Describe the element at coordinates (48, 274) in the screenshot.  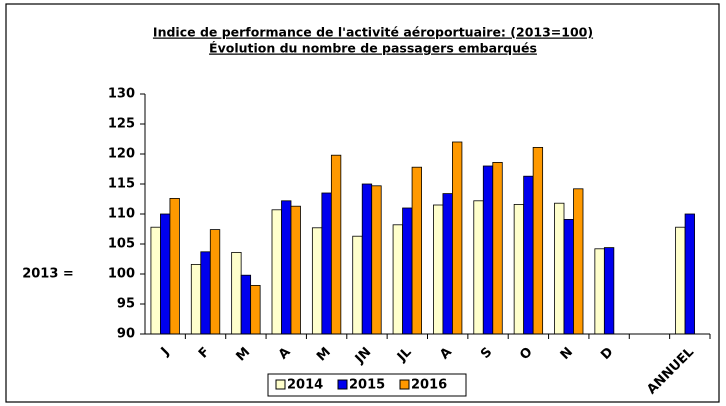
I see `y-axis-label: 2013 =` at that location.